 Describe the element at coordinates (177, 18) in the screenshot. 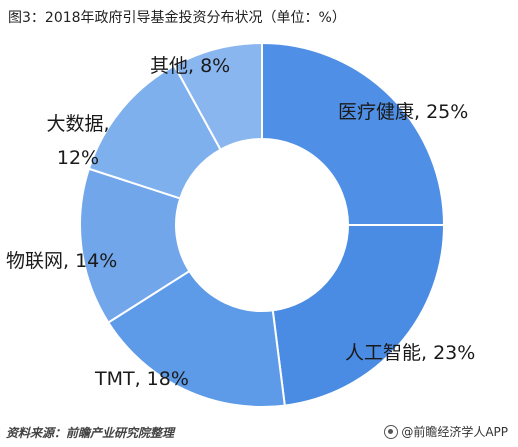

I see `chart-title: 图3：2018年政府引导基金投资分布状况（单位：%）` at that location.